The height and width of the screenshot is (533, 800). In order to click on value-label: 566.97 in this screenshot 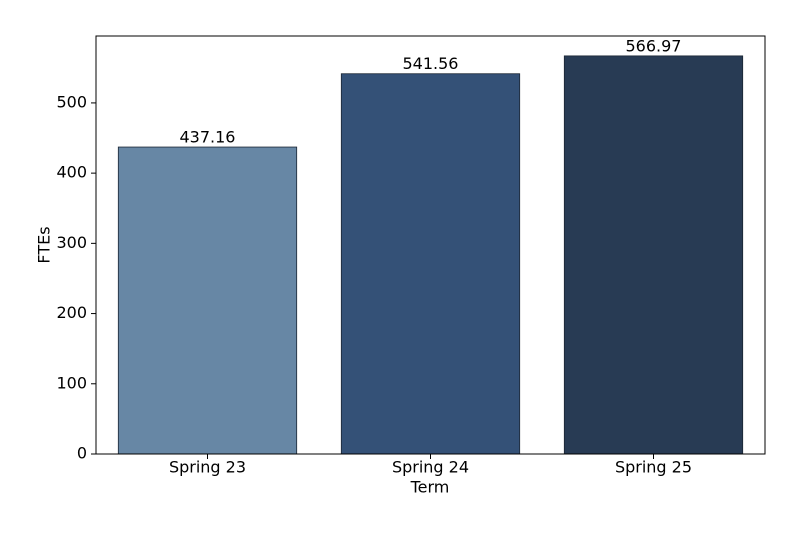, I will do `click(654, 45)`.